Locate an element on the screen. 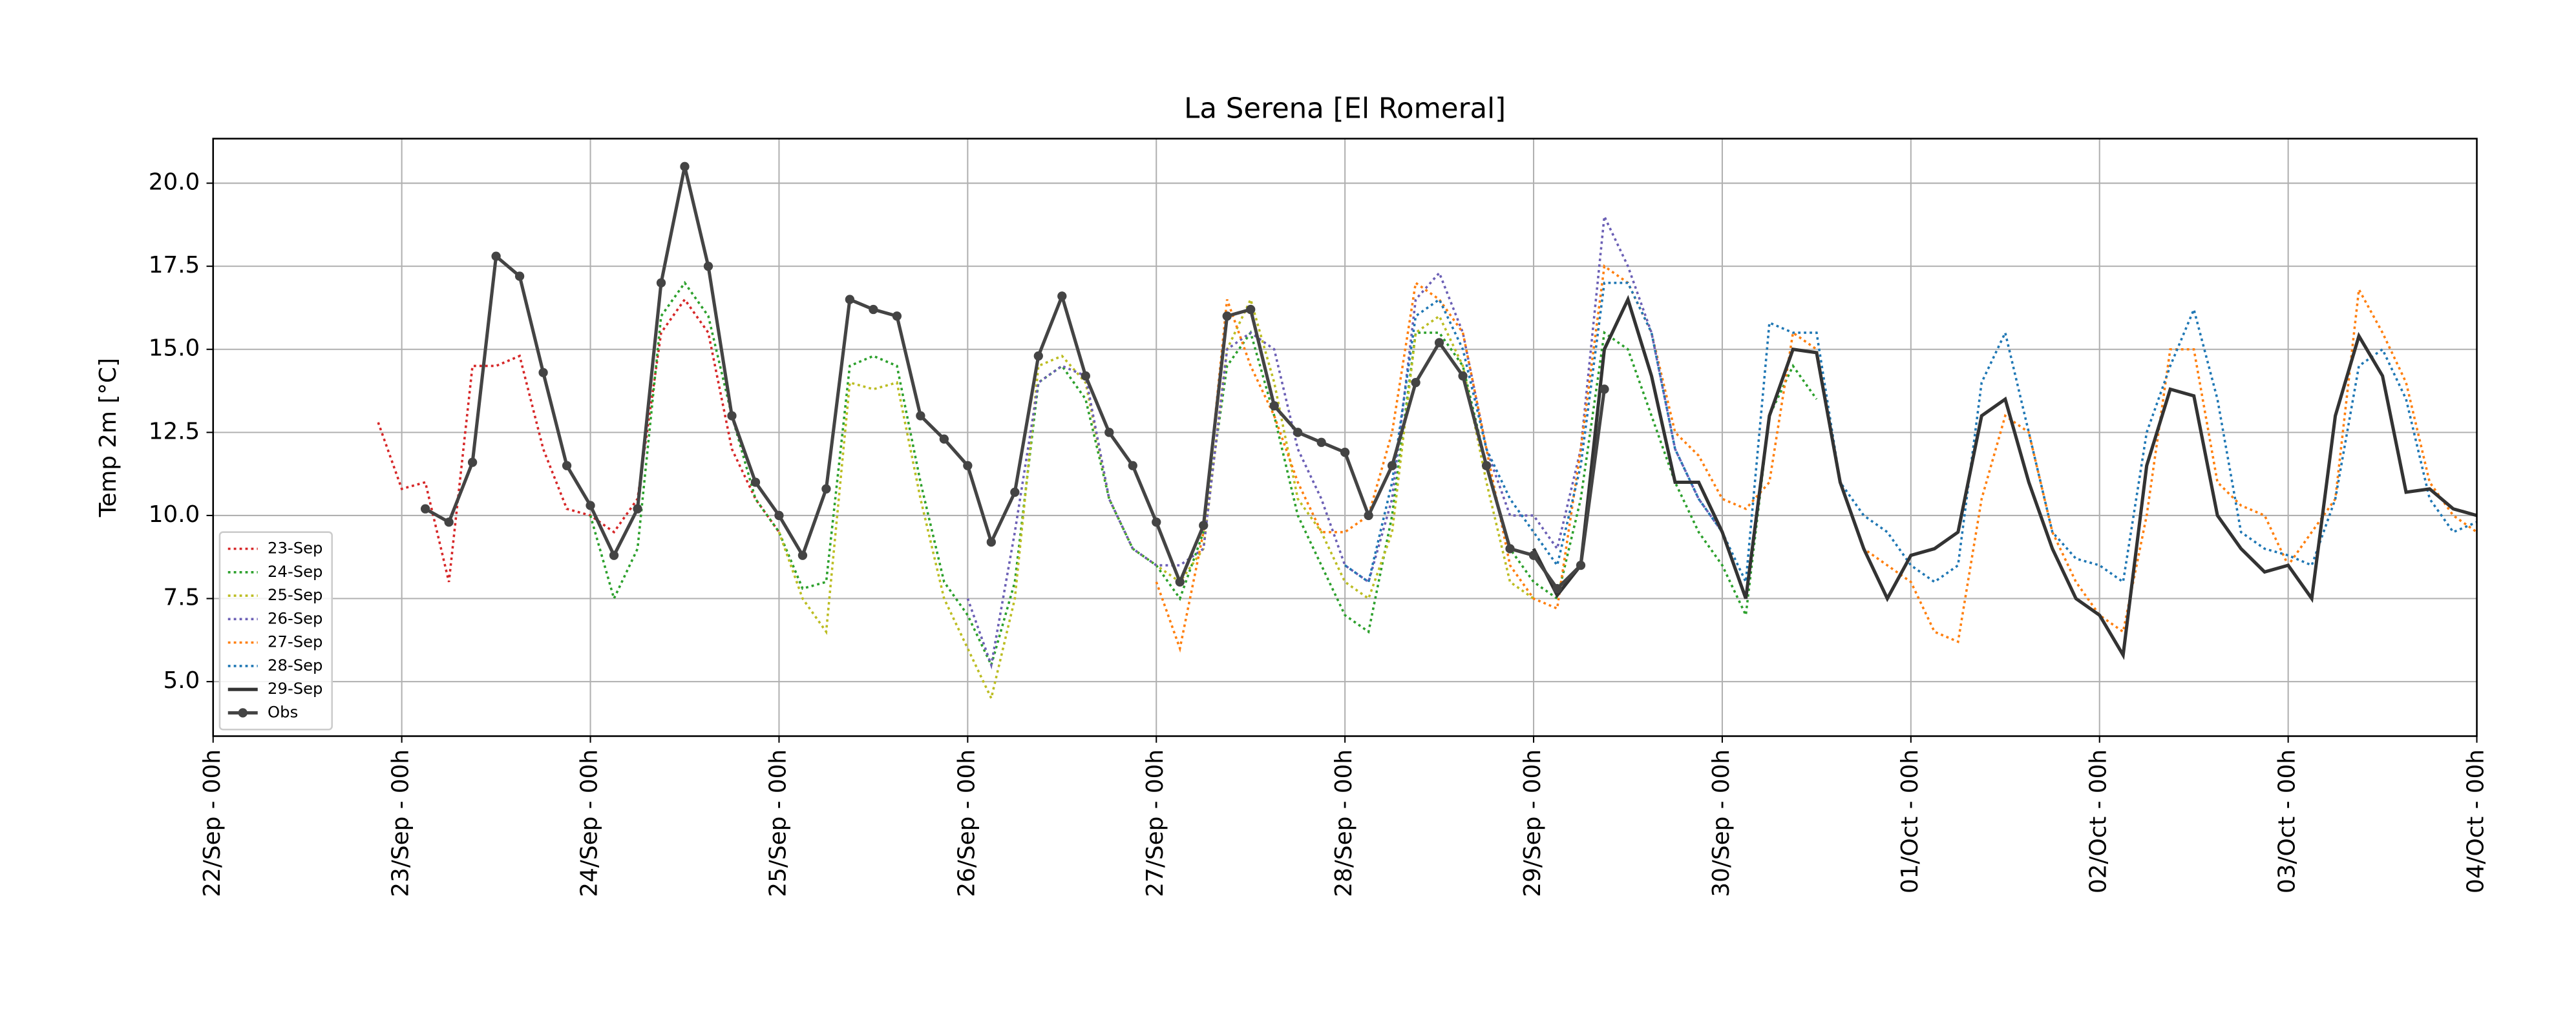 The image size is (2576, 1022). y-tick-label: 17.5 is located at coordinates (174, 265).